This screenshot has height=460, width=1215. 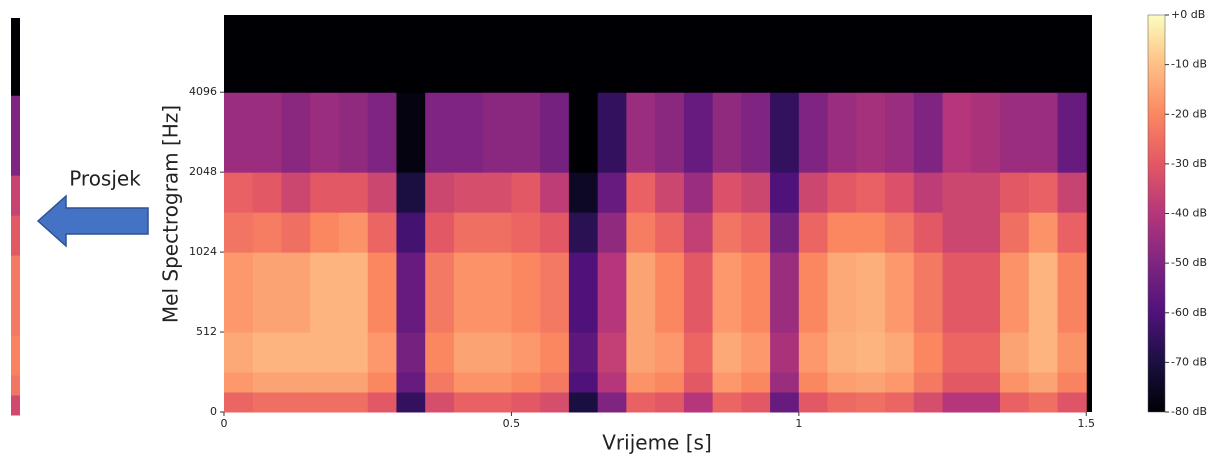 What do you see at coordinates (203, 91) in the screenshot?
I see `y-tick-label: 4096` at bounding box center [203, 91].